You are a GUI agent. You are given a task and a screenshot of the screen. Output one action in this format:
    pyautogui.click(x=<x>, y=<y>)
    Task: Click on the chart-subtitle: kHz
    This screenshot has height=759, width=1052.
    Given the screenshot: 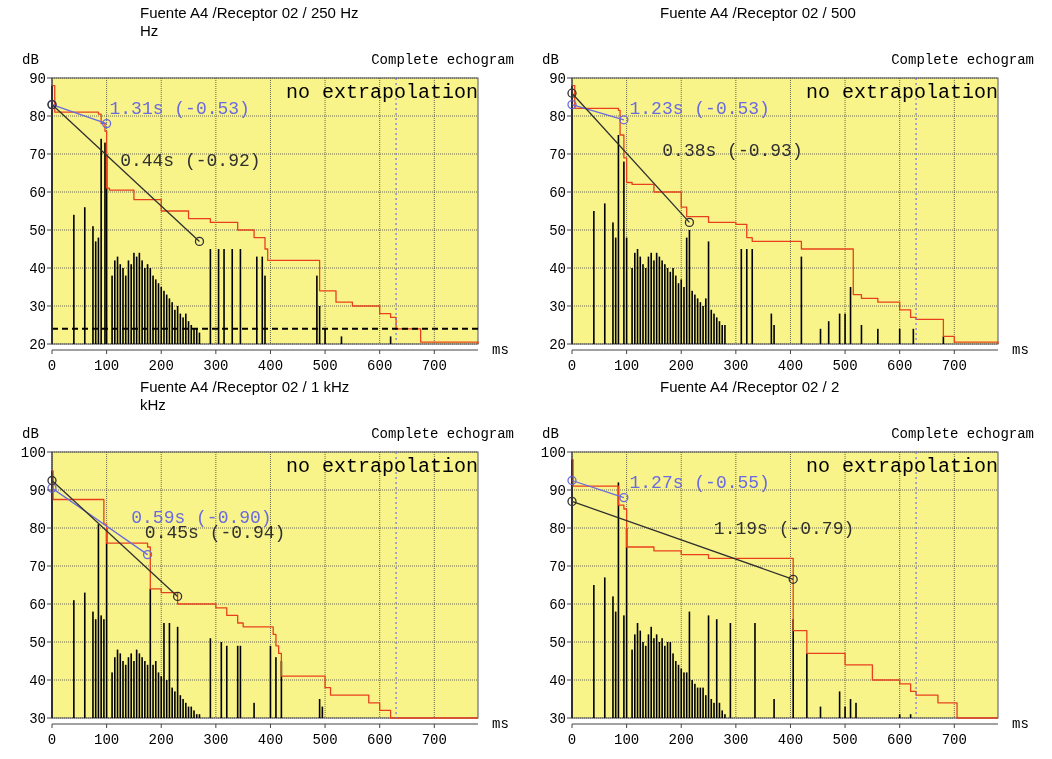 What is the action you would take?
    pyautogui.click(x=153, y=404)
    